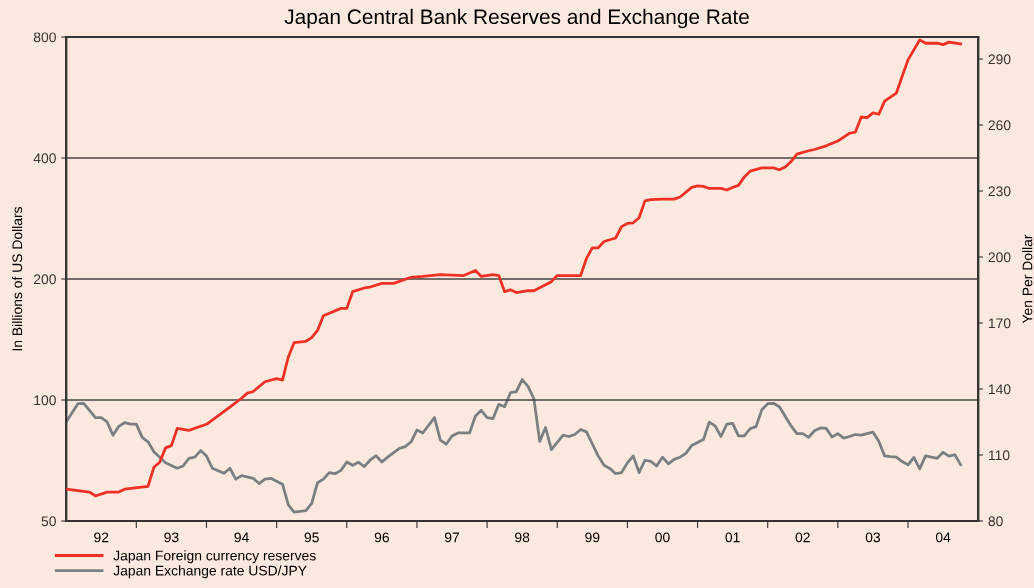 Image resolution: width=1034 pixels, height=588 pixels. I want to click on x-tick-label: 95, so click(311, 537).